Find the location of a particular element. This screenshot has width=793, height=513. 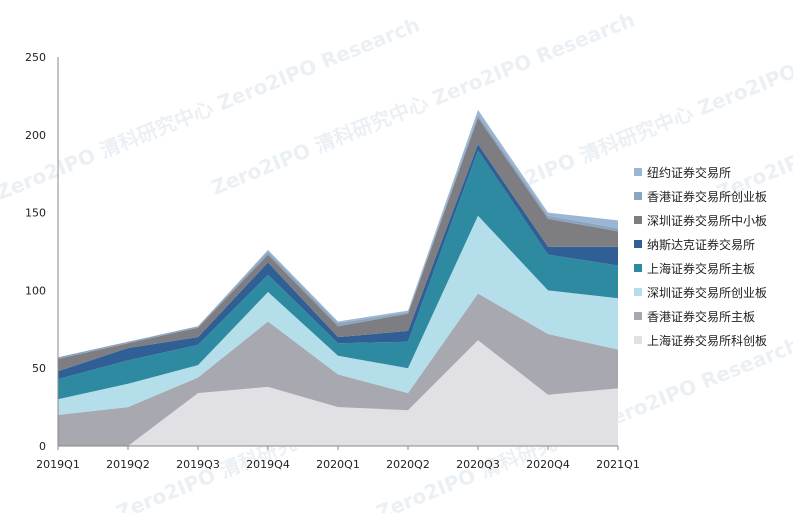

x-tick-label: 2021Q1 is located at coordinates (618, 464).